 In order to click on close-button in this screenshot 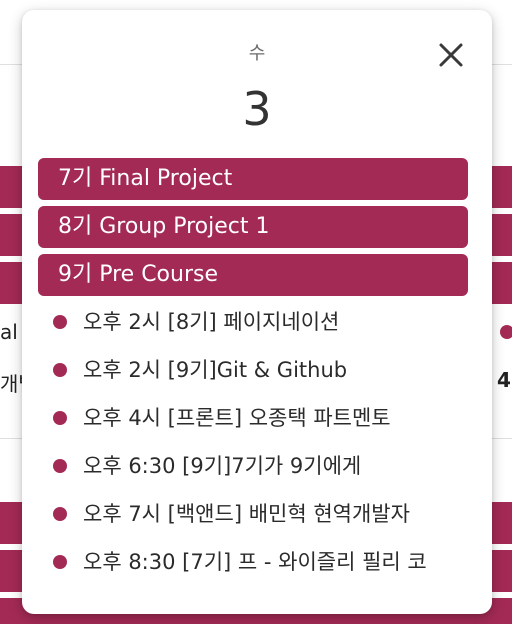, I will do `click(451, 55)`.